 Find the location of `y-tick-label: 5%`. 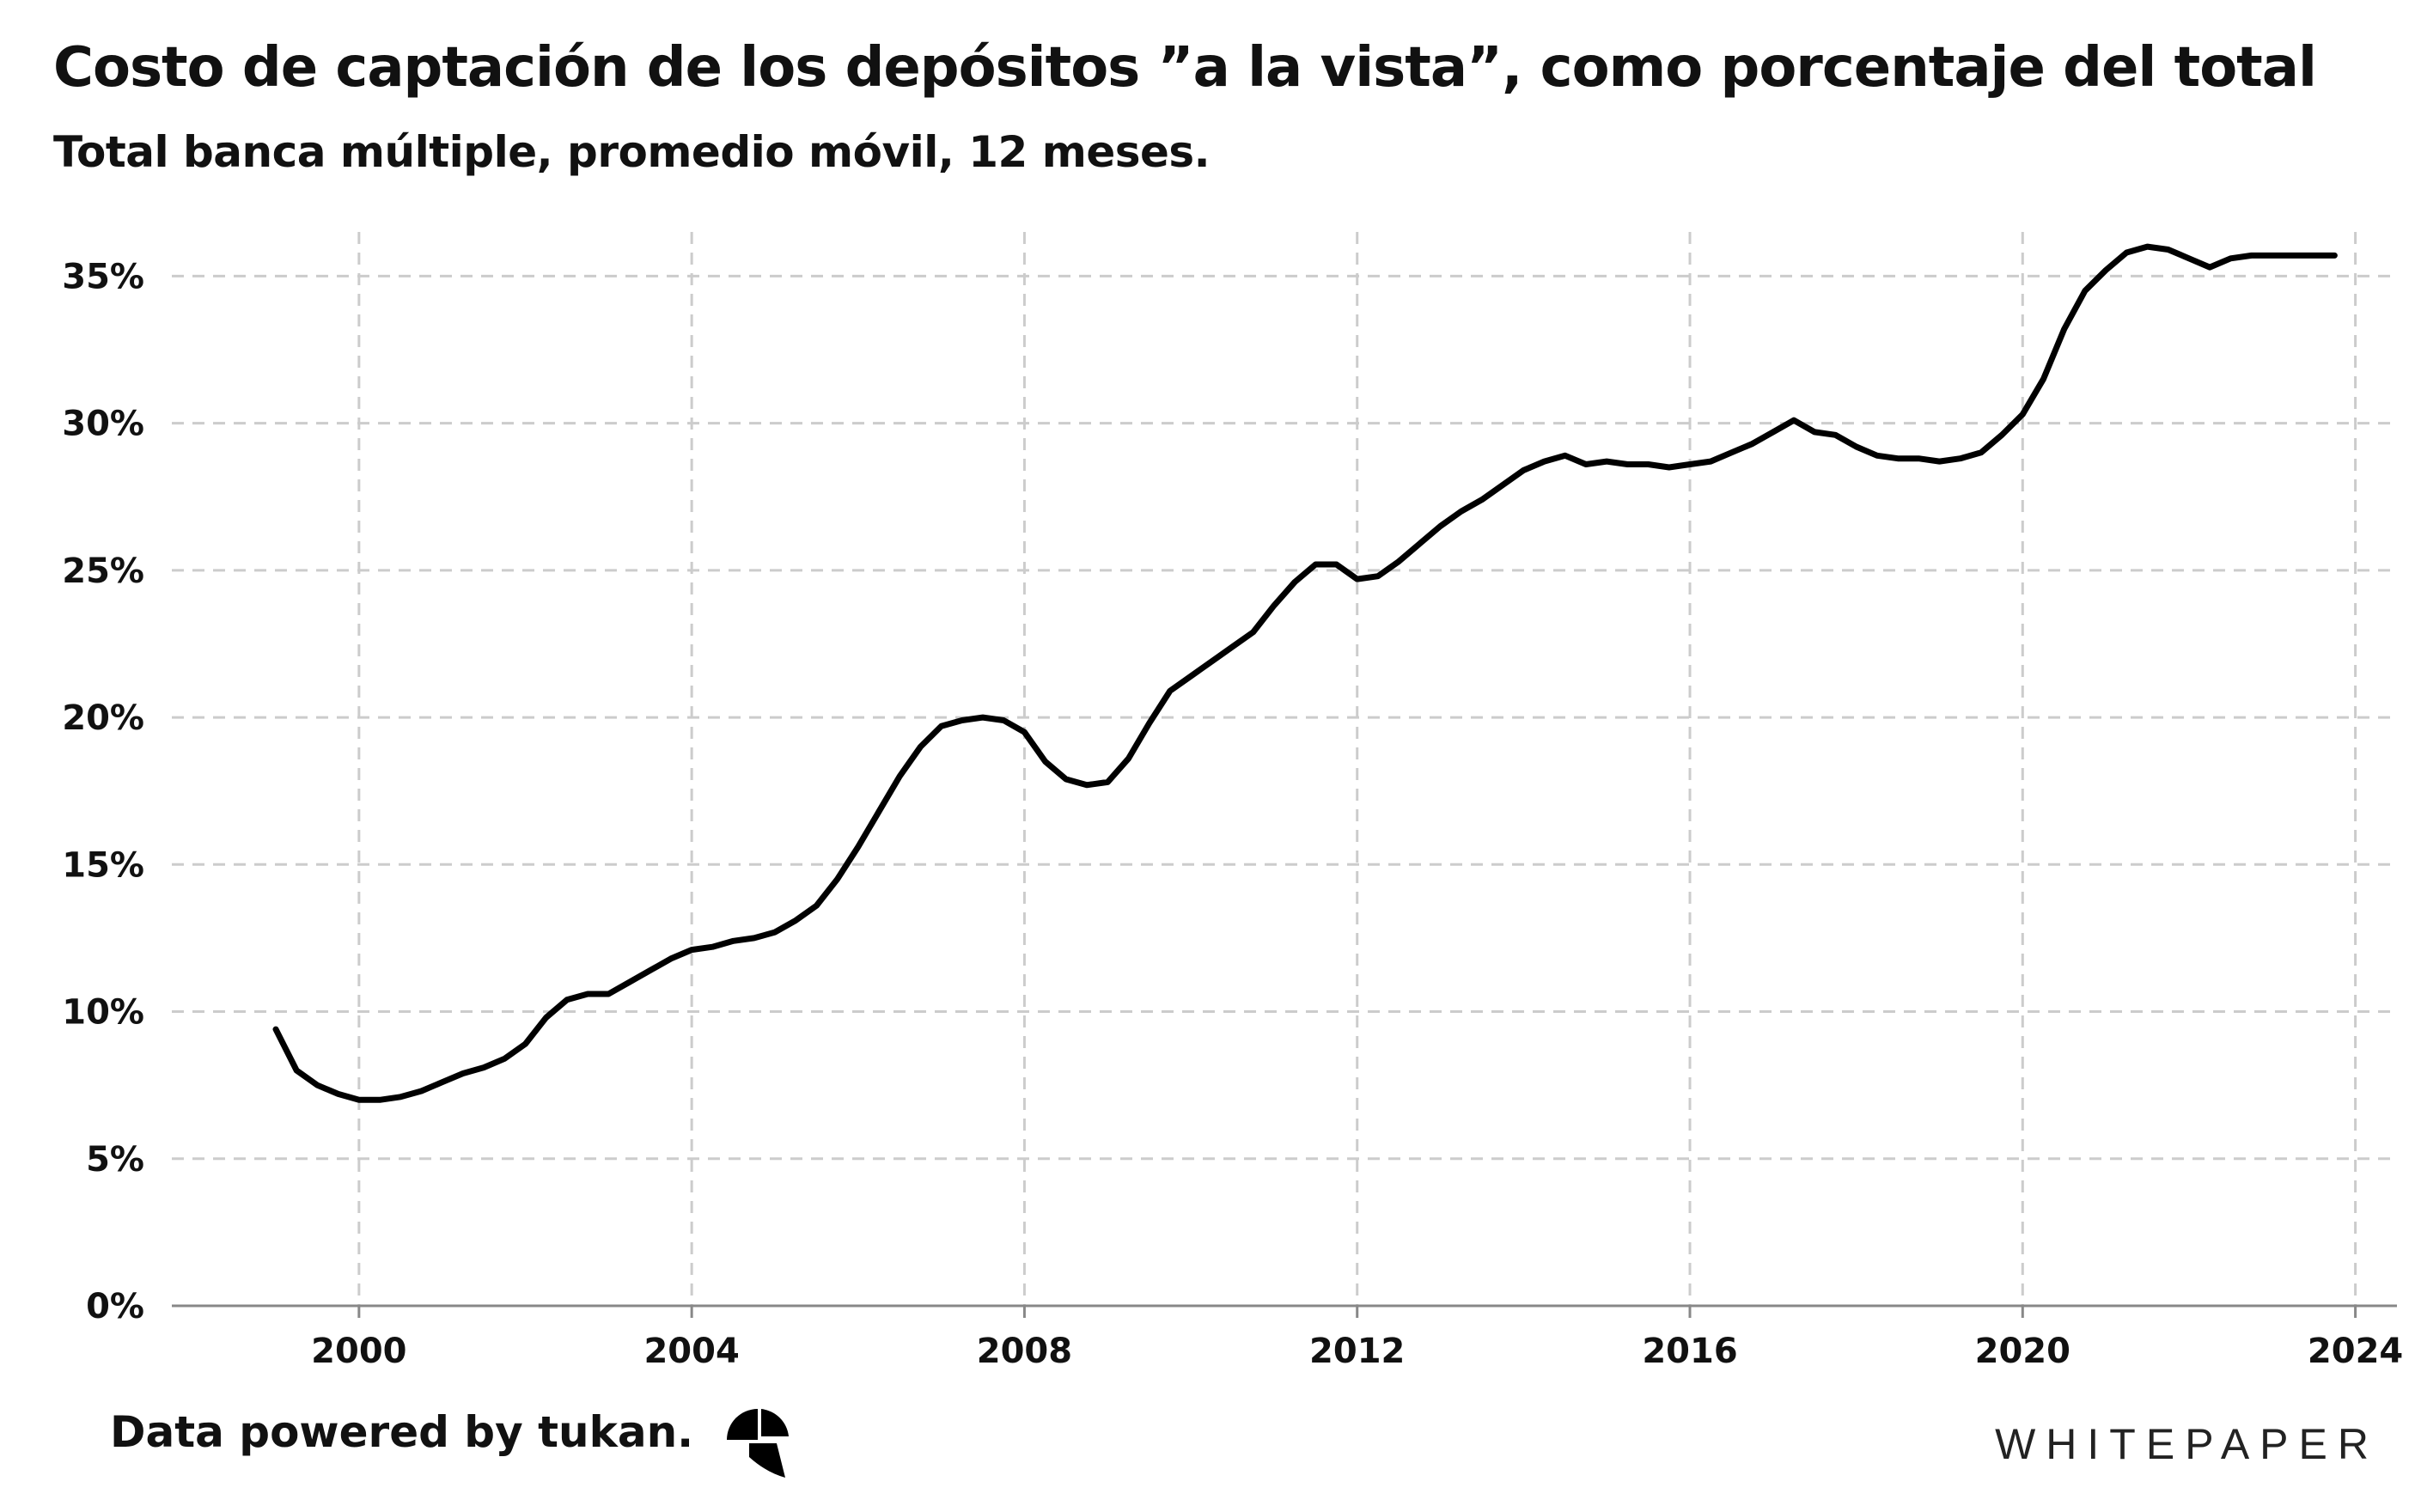

y-tick-label: 5% is located at coordinates (115, 1160).